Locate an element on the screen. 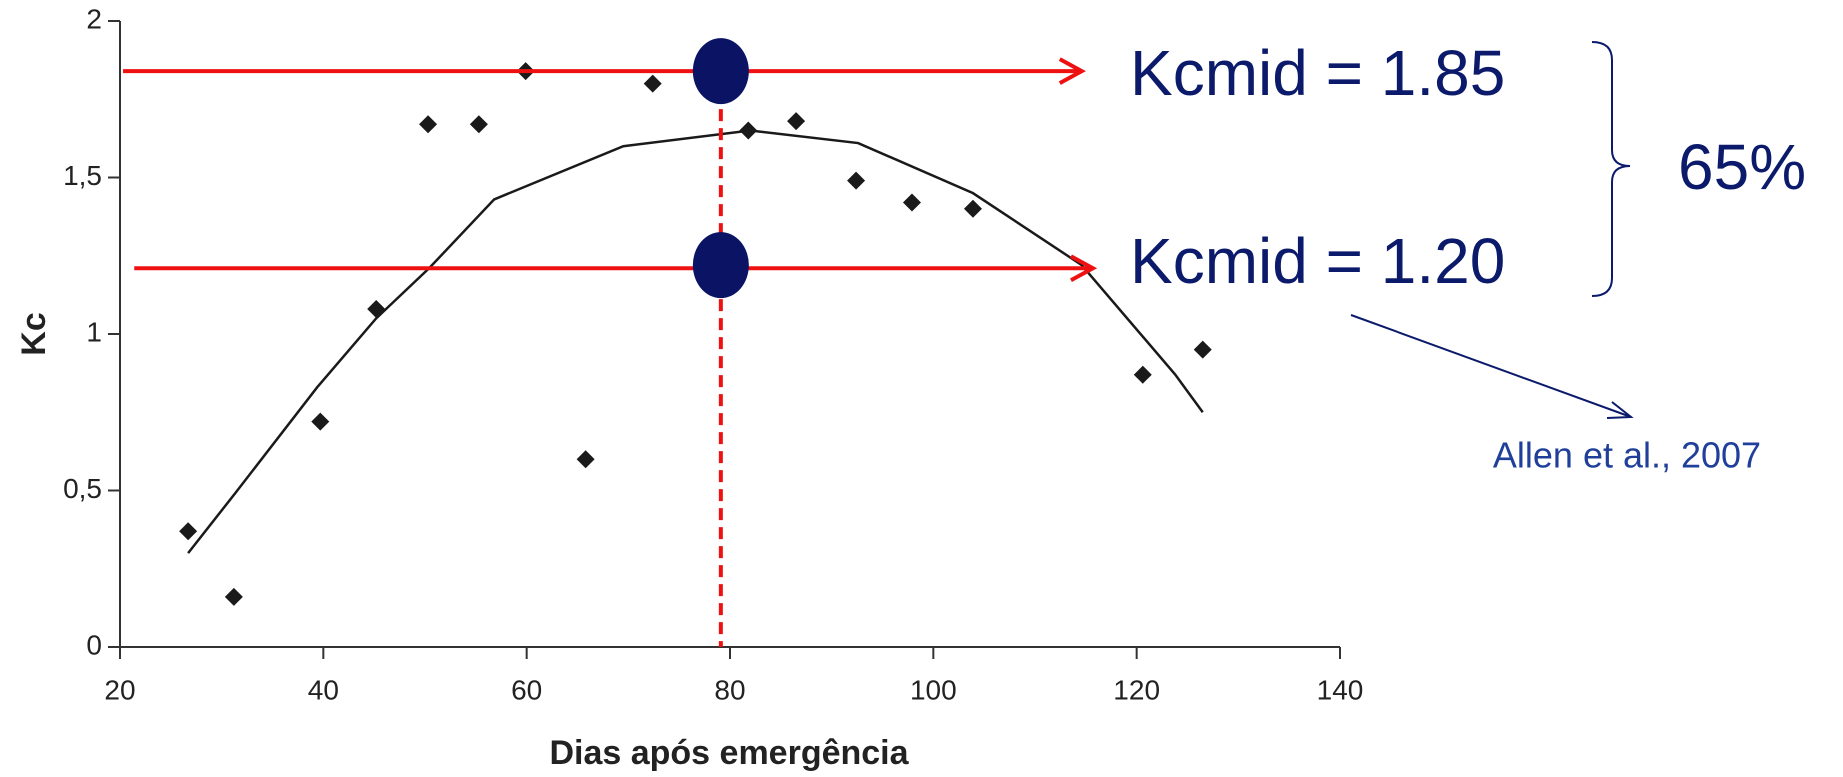  x-tick-label: 120 is located at coordinates (1136, 689).